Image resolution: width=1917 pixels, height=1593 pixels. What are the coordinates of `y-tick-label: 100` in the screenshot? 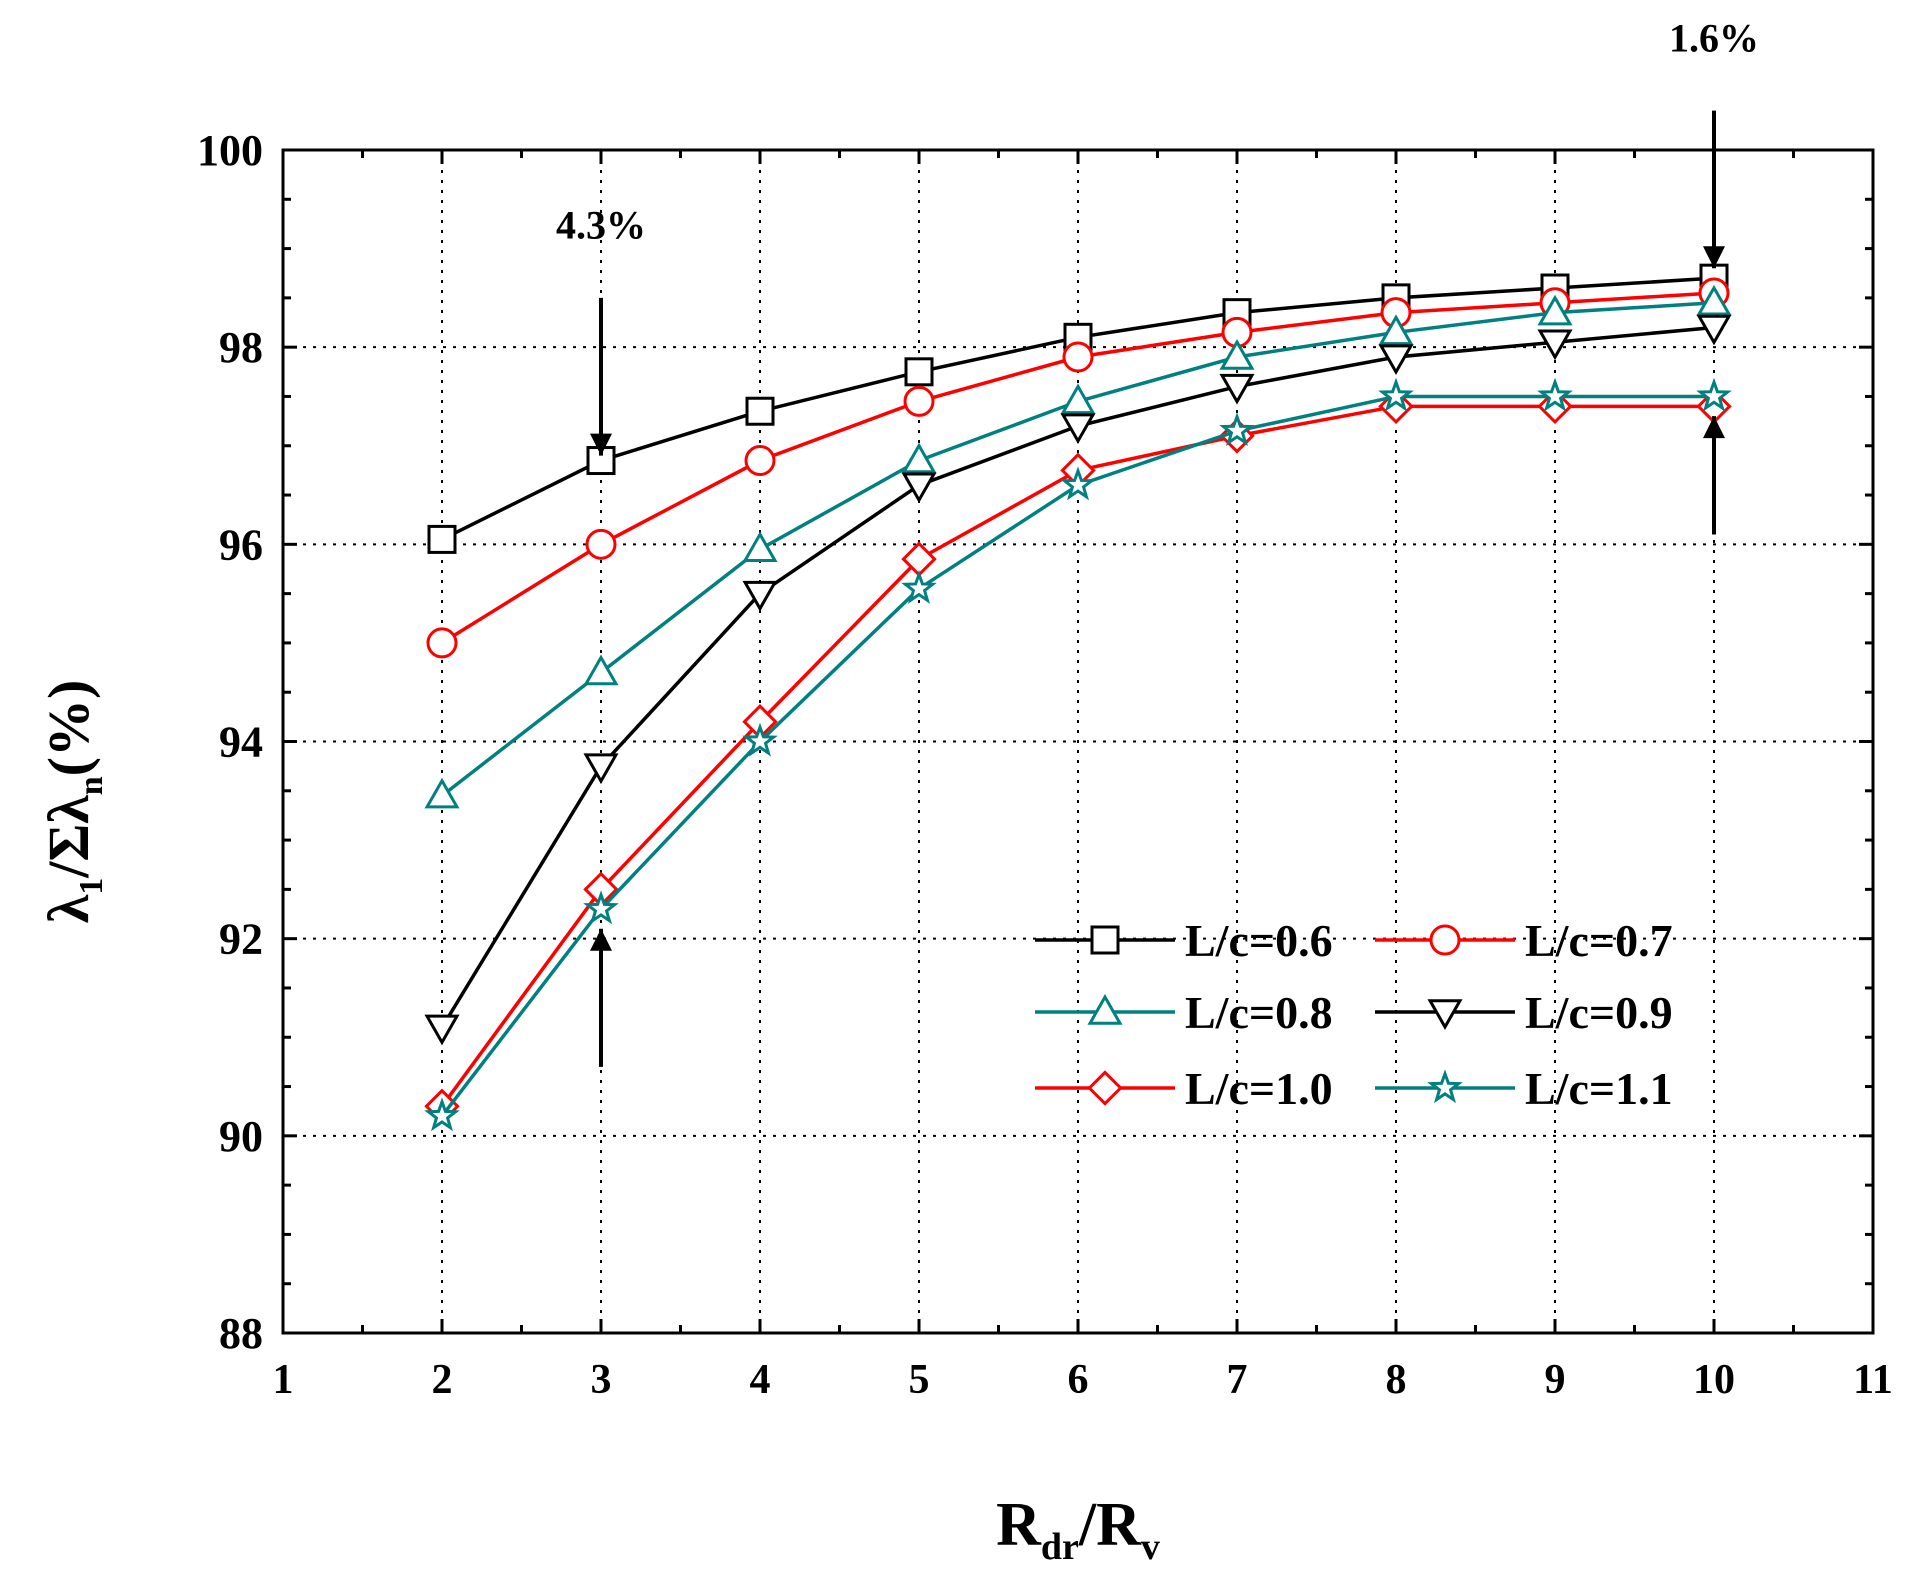 It's located at (230, 150).